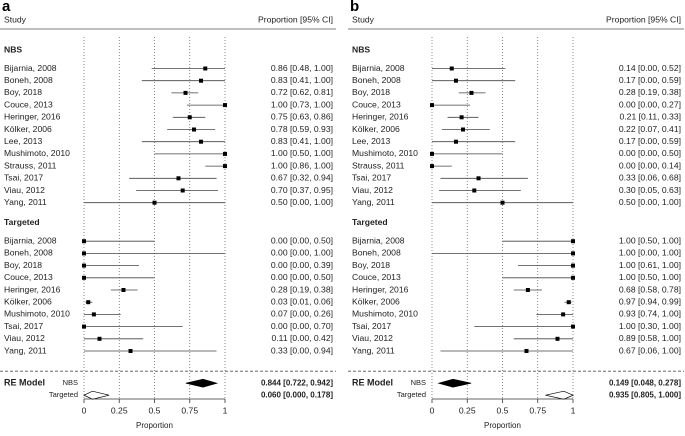 The width and height of the screenshot is (685, 436). I want to click on value-label: 0.00 [0.00, 0.14], so click(650, 165).